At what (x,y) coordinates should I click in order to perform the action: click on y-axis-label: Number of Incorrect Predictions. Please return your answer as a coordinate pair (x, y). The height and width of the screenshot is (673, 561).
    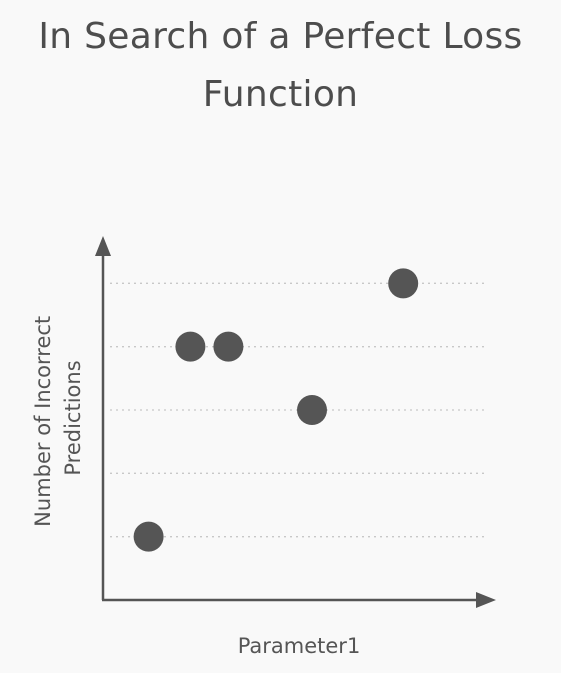
    Looking at the image, I should click on (58, 418).